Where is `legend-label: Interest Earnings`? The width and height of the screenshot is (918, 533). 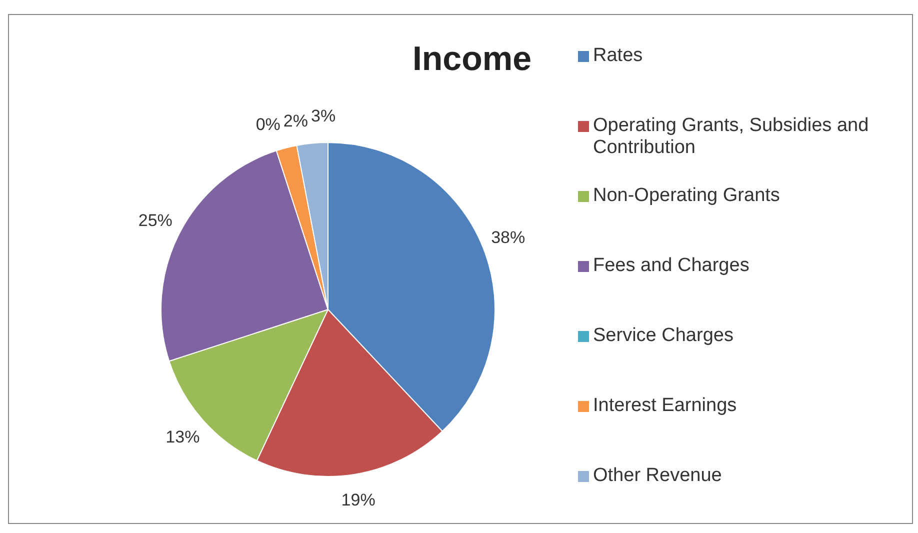 legend-label: Interest Earnings is located at coordinates (665, 406).